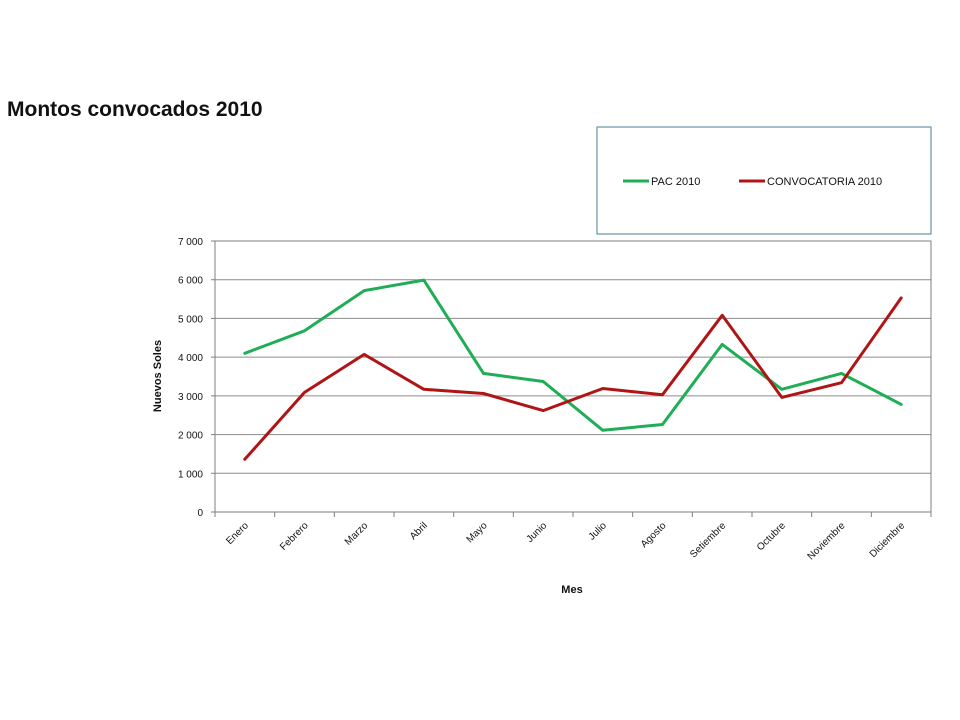 This screenshot has width=960, height=720. What do you see at coordinates (158, 376) in the screenshot?
I see `y-axis-title: Nuevos Soles` at bounding box center [158, 376].